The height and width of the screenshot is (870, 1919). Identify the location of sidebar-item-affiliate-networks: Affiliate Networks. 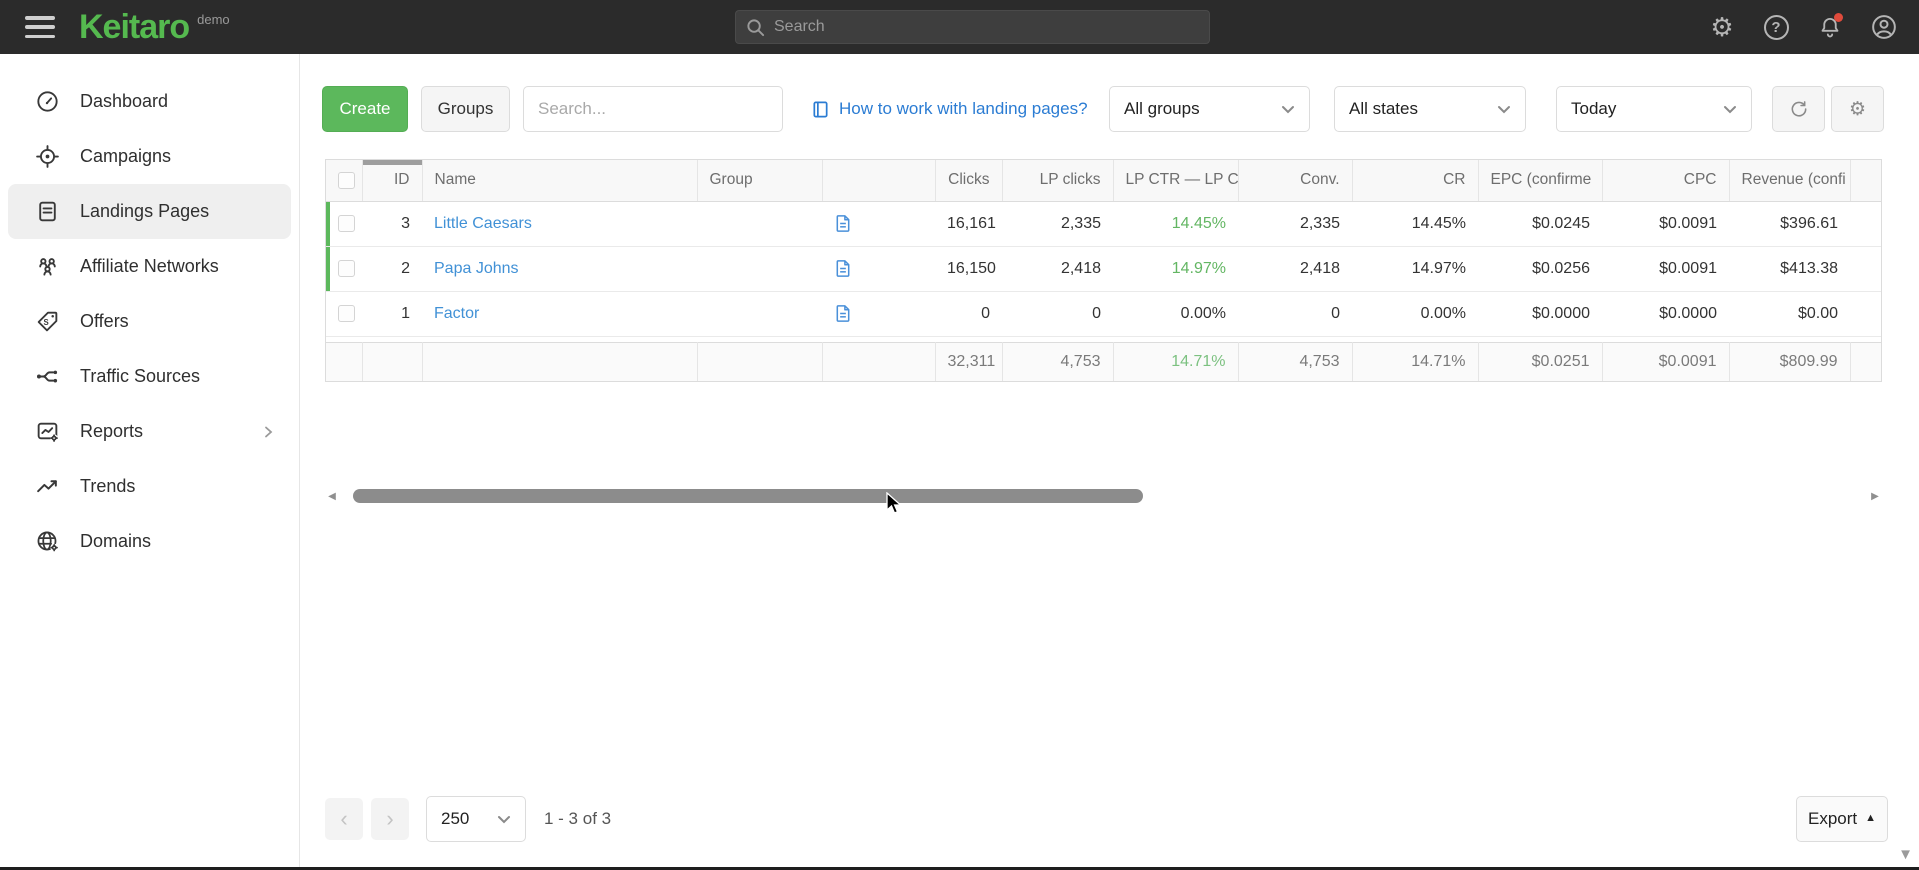
(149, 266).